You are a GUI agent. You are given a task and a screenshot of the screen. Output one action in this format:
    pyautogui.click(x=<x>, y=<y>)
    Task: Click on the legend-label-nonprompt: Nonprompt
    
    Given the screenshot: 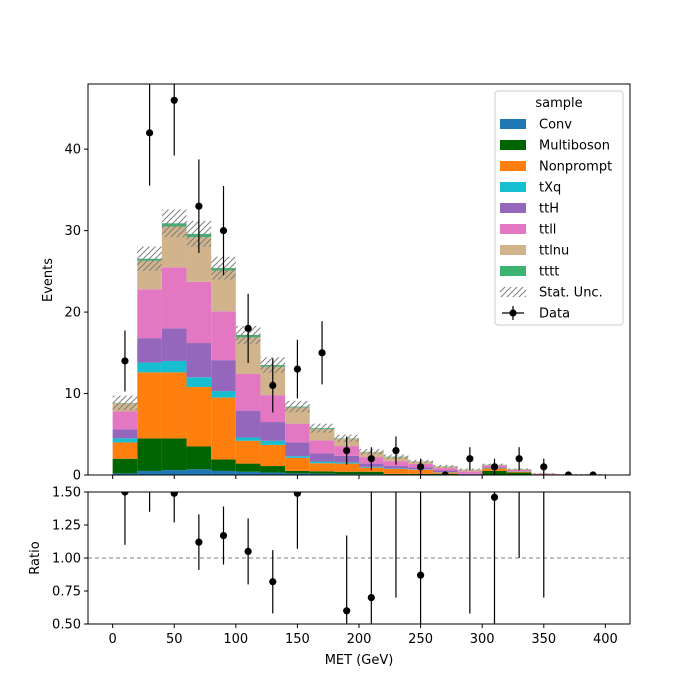 What is the action you would take?
    pyautogui.click(x=575, y=167)
    